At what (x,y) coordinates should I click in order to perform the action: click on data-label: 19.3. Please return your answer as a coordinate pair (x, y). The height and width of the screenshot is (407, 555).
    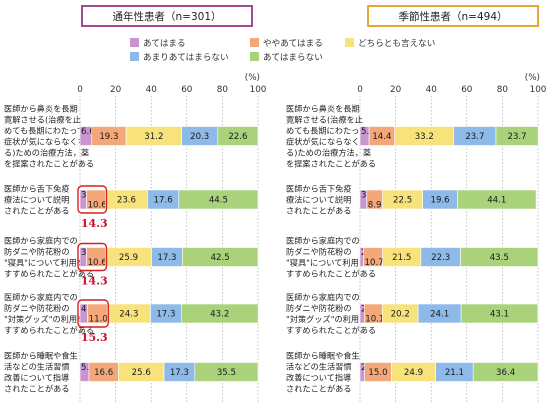
    Looking at the image, I should click on (108, 137).